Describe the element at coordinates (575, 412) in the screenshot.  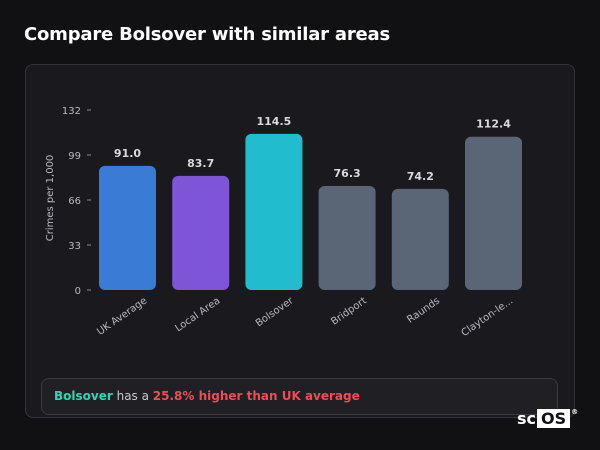
I see `logo-registered-mark: ®` at that location.